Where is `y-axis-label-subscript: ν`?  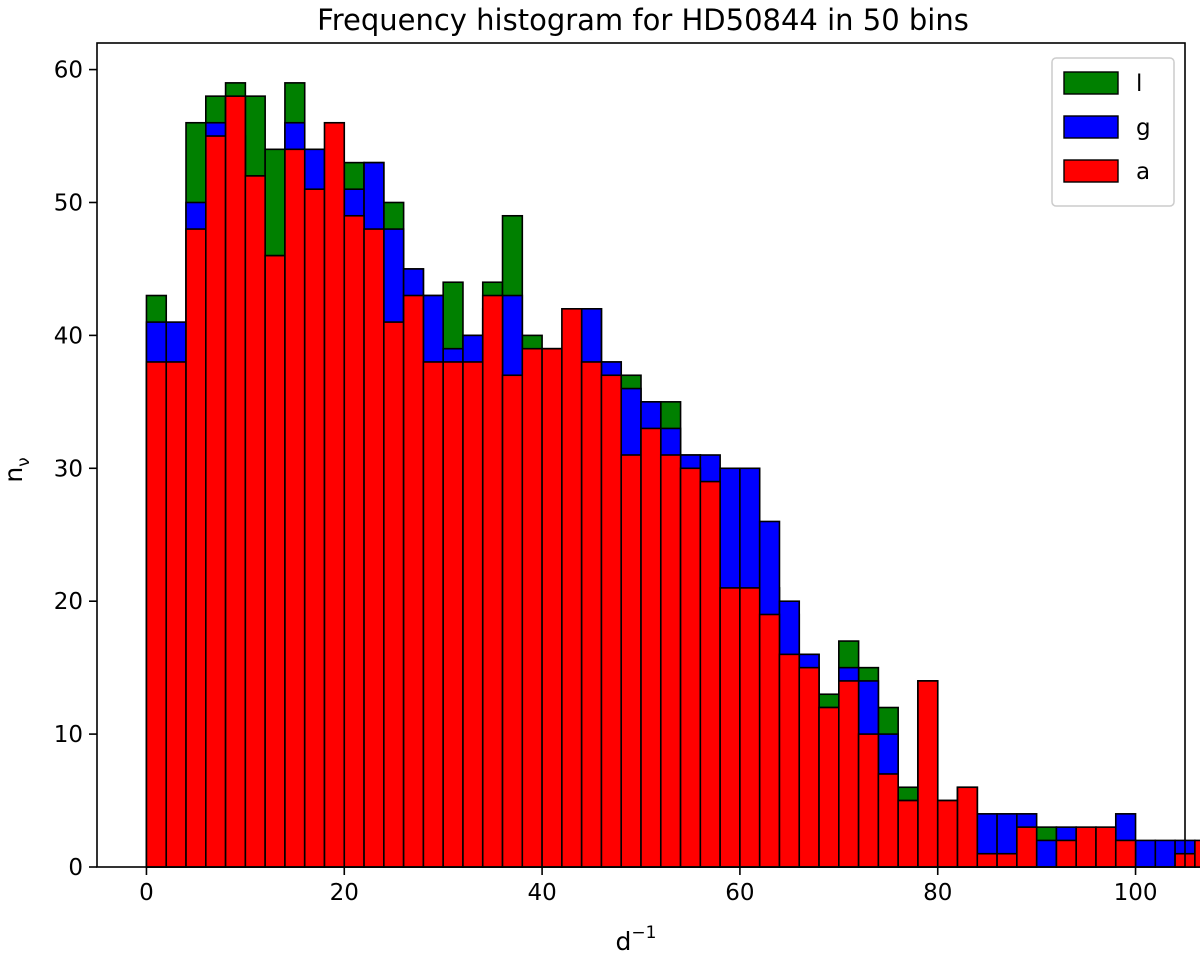
y-axis-label-subscript: ν is located at coordinates (24, 462).